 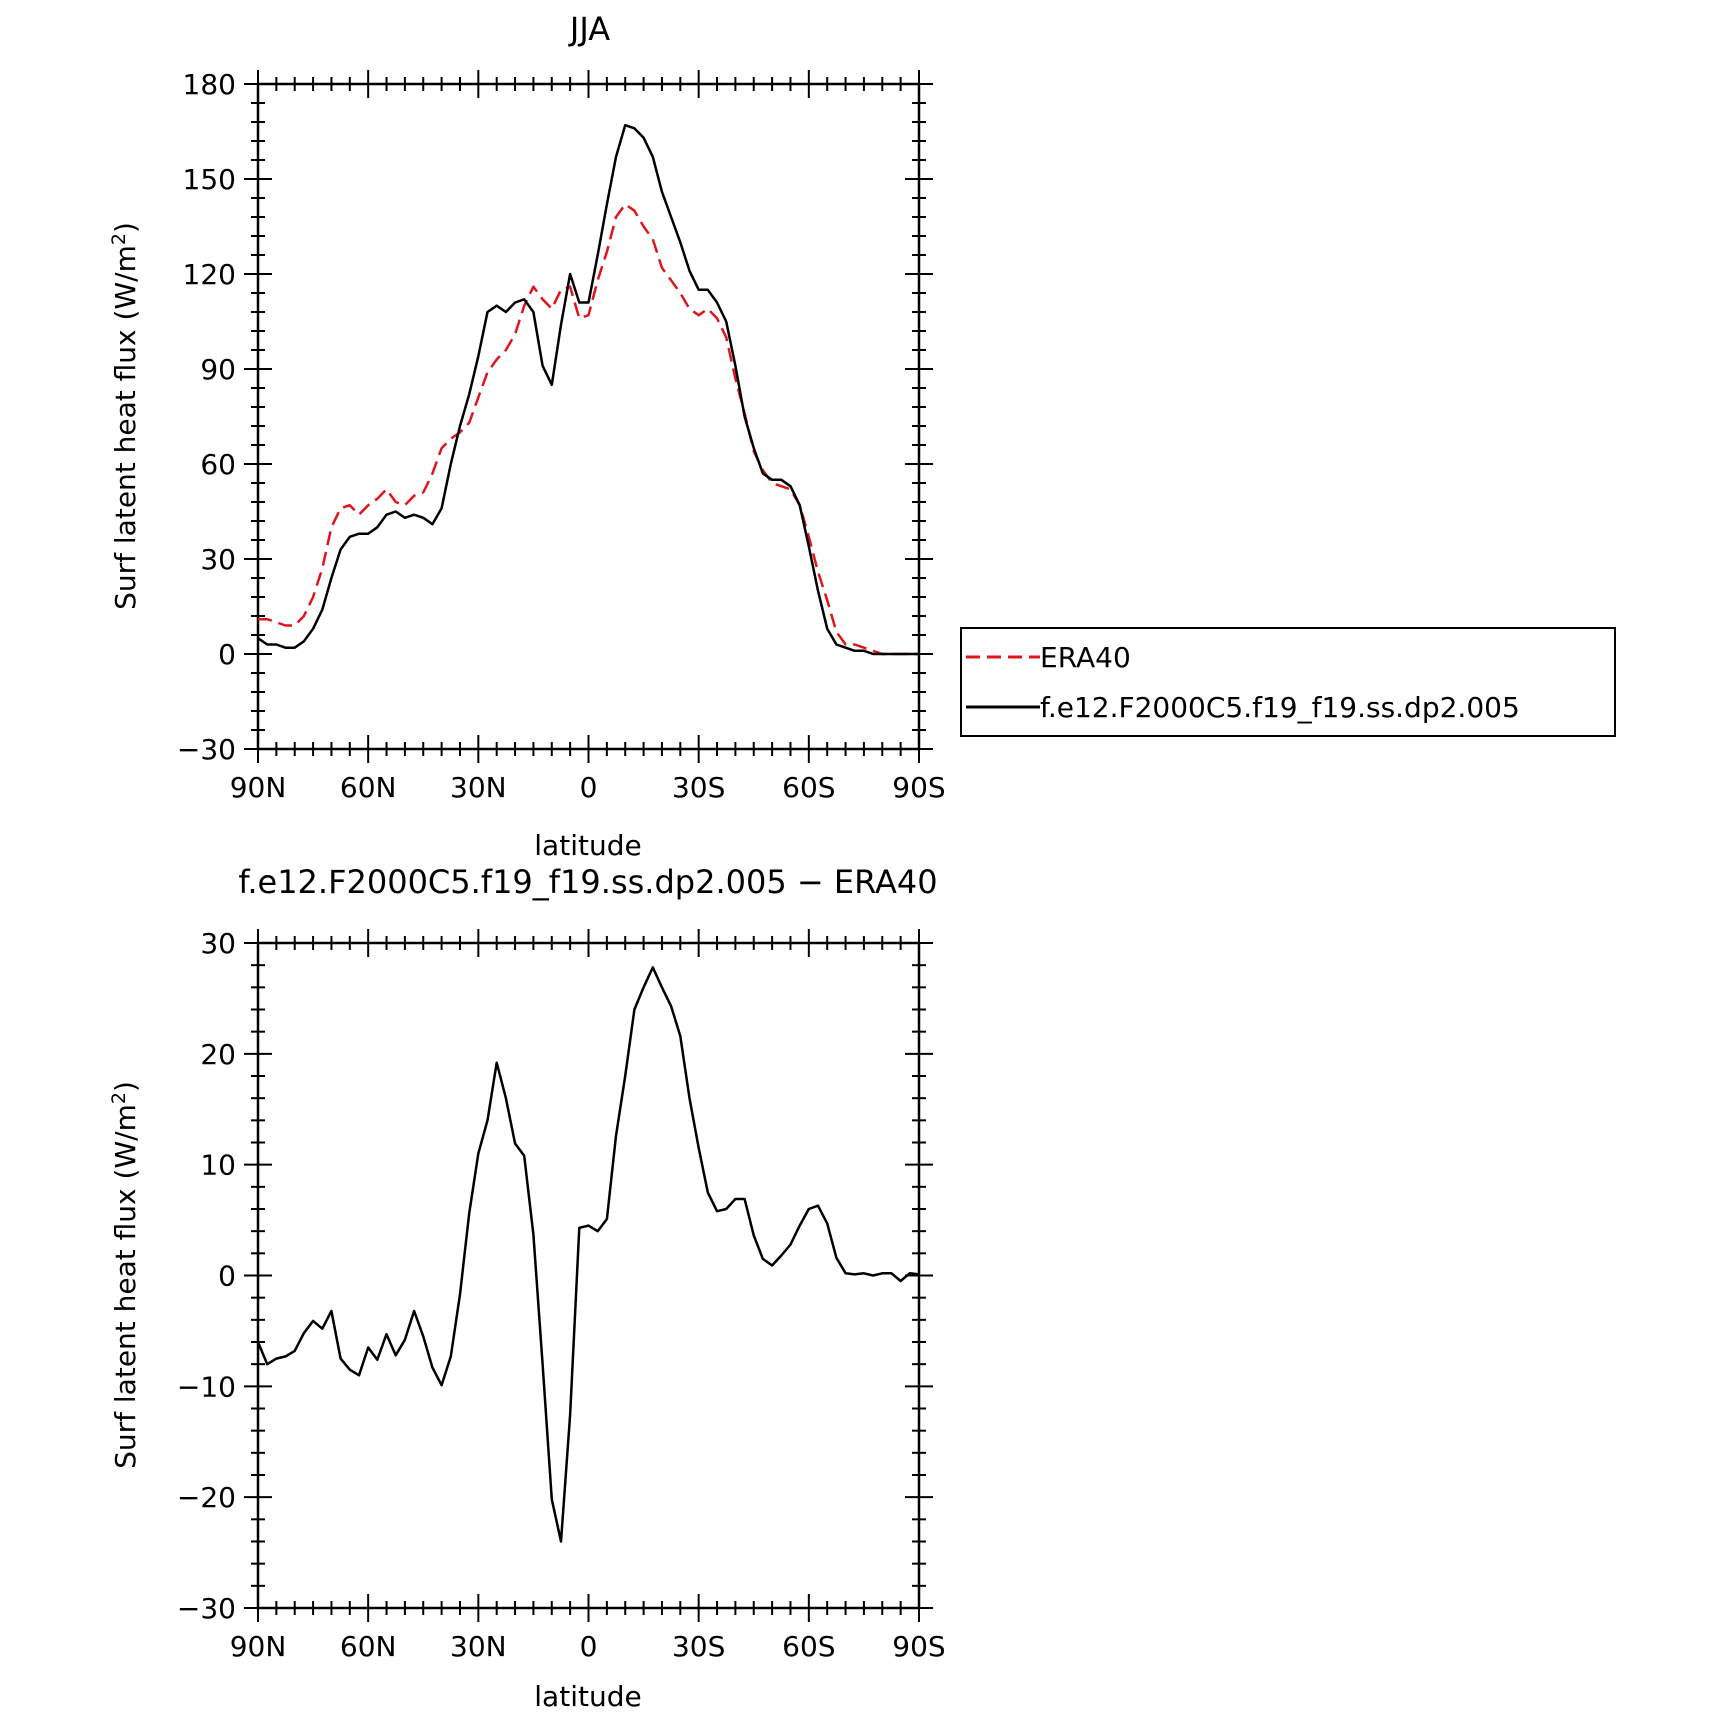 I want to click on y-tick-label: 20, so click(x=218, y=1054).